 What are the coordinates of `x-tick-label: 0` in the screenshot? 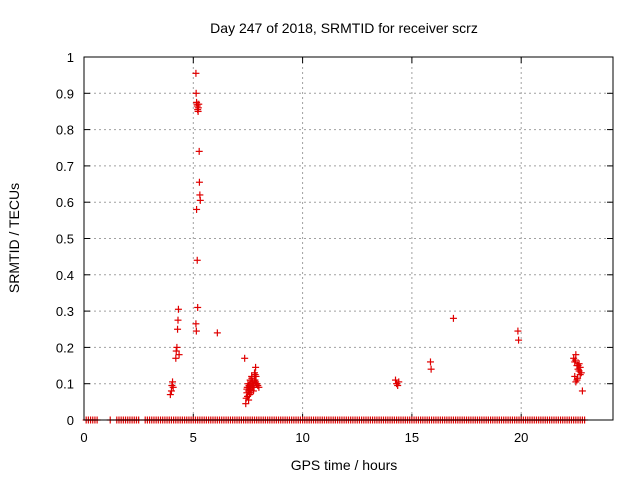 It's located at (83, 437).